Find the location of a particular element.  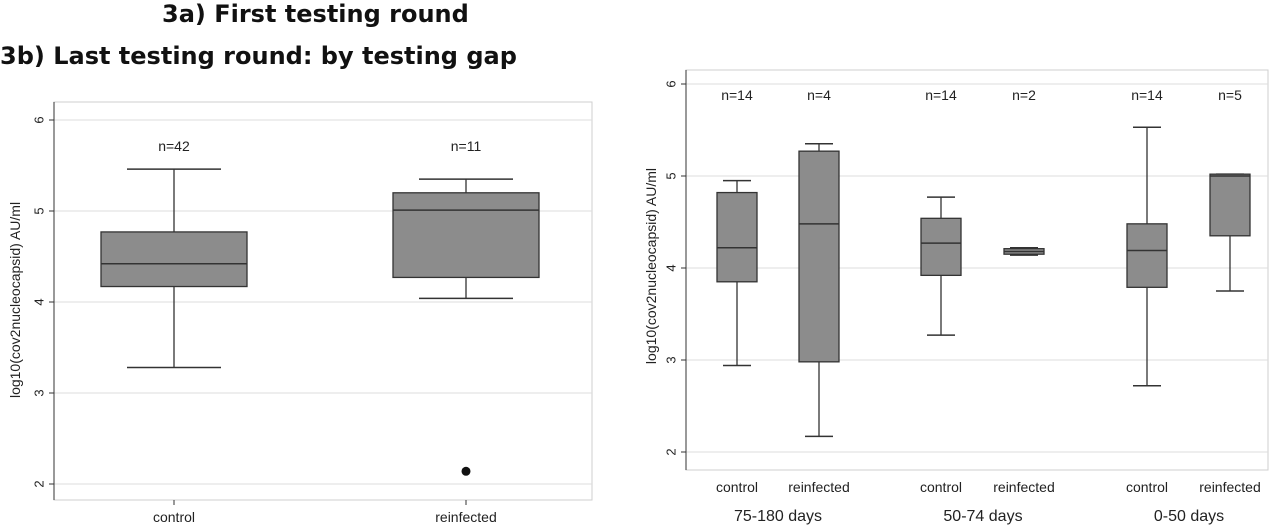

left-control-iqr-rect is located at coordinates (174, 259).